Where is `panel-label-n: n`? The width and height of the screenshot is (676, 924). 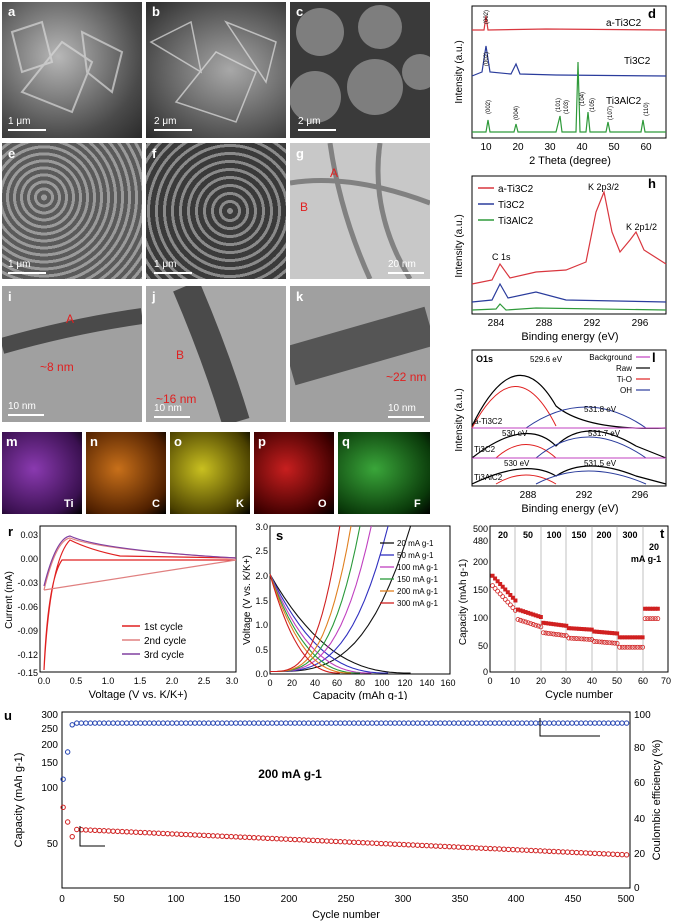 panel-label-n: n is located at coordinates (94, 441).